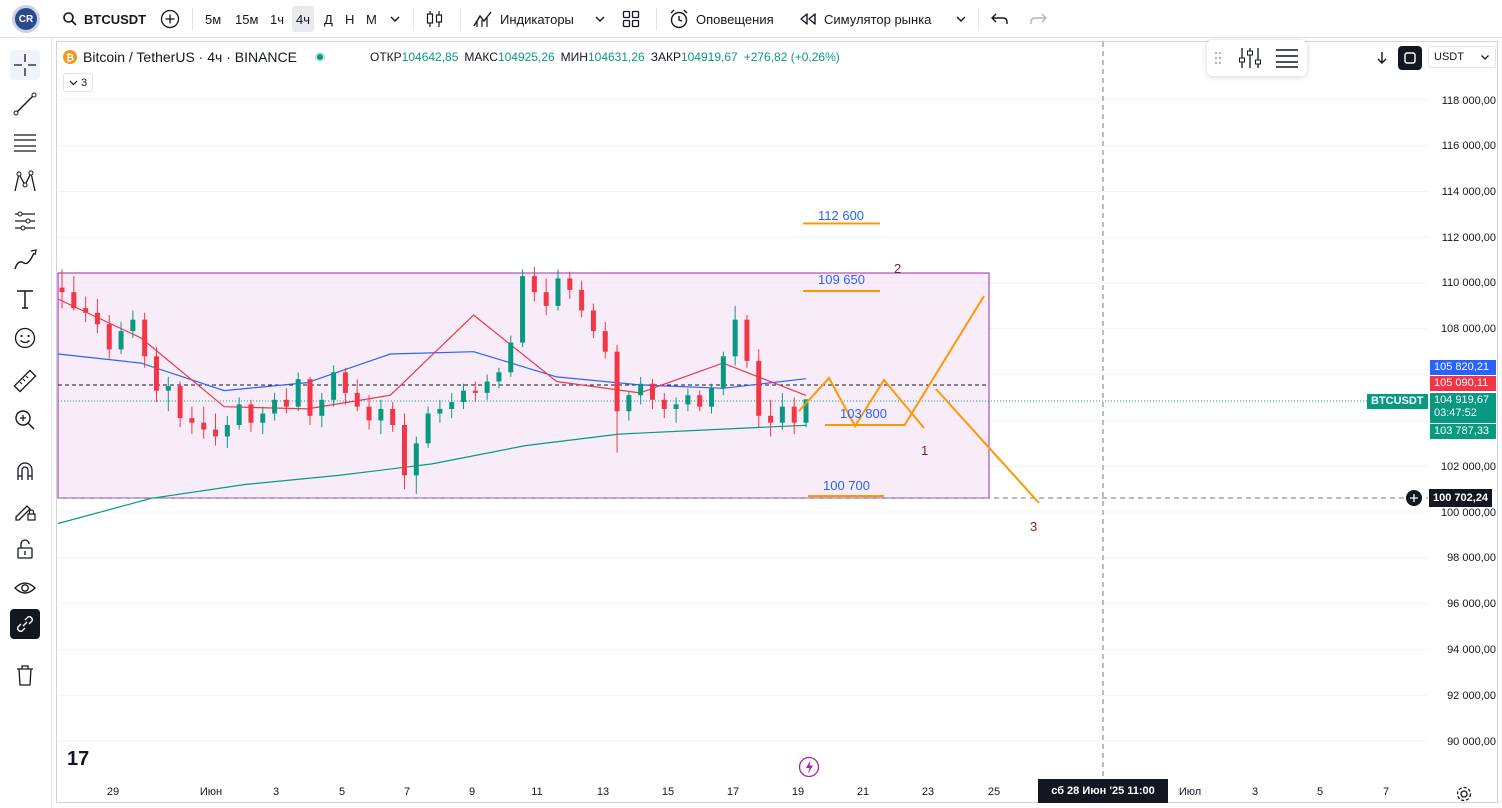 The image size is (1502, 808). I want to click on redo-button, so click(1038, 19).